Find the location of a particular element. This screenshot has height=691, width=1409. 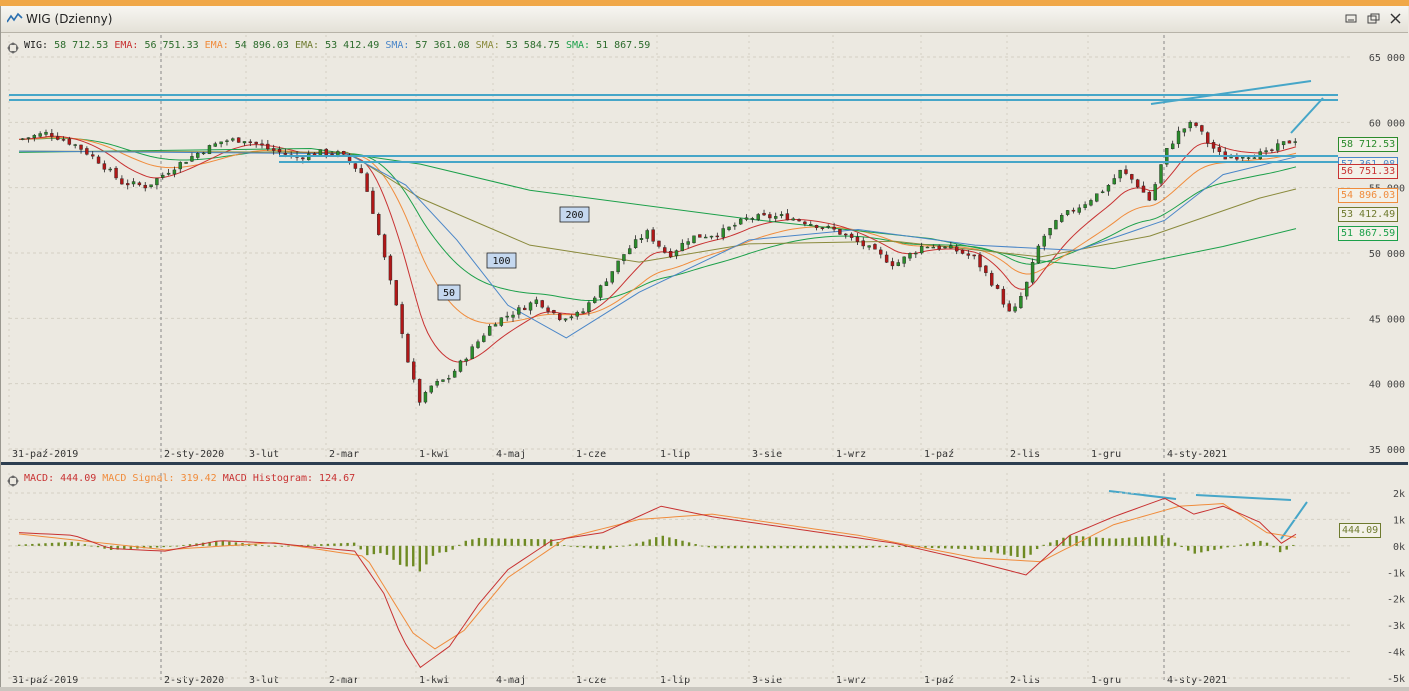

macd-panel-move-icon is located at coordinates (13, 479).